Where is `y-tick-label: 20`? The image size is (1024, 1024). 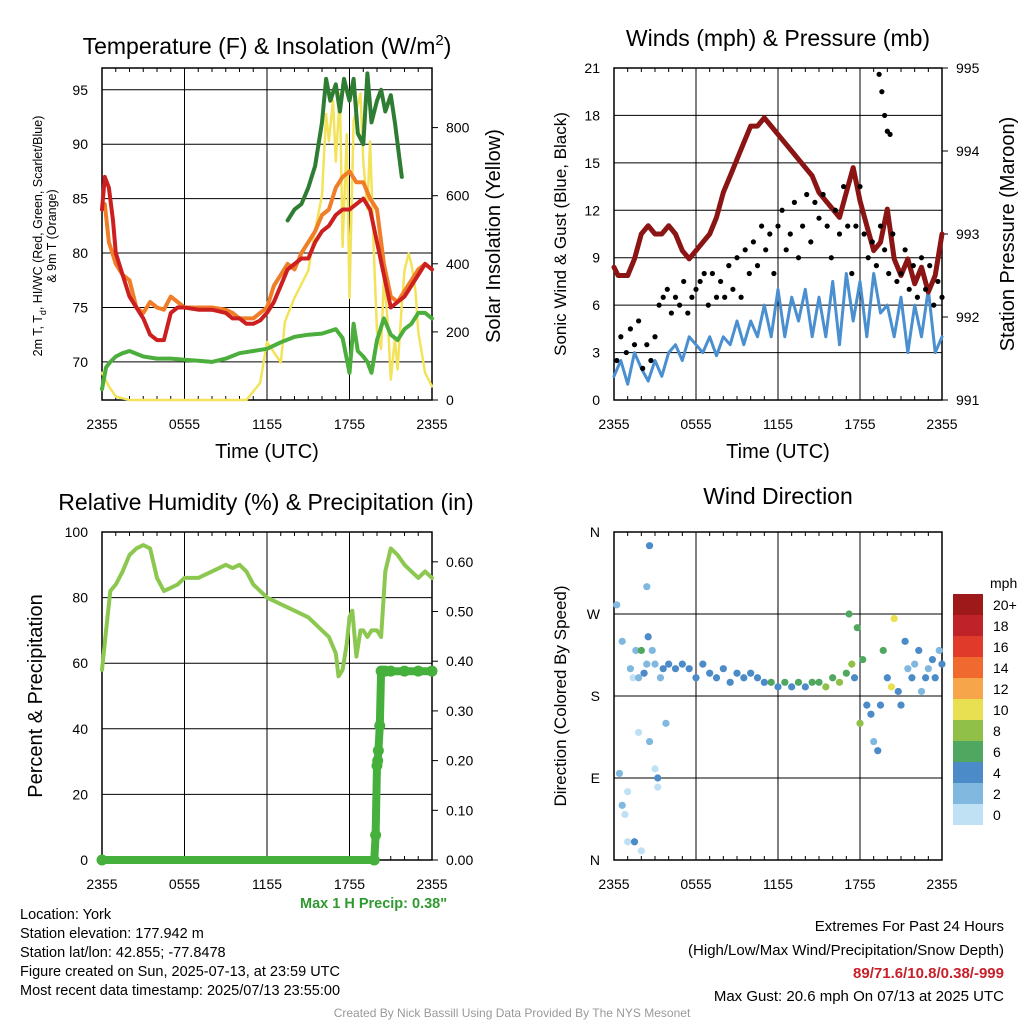 y-tick-label: 20 is located at coordinates (80, 794).